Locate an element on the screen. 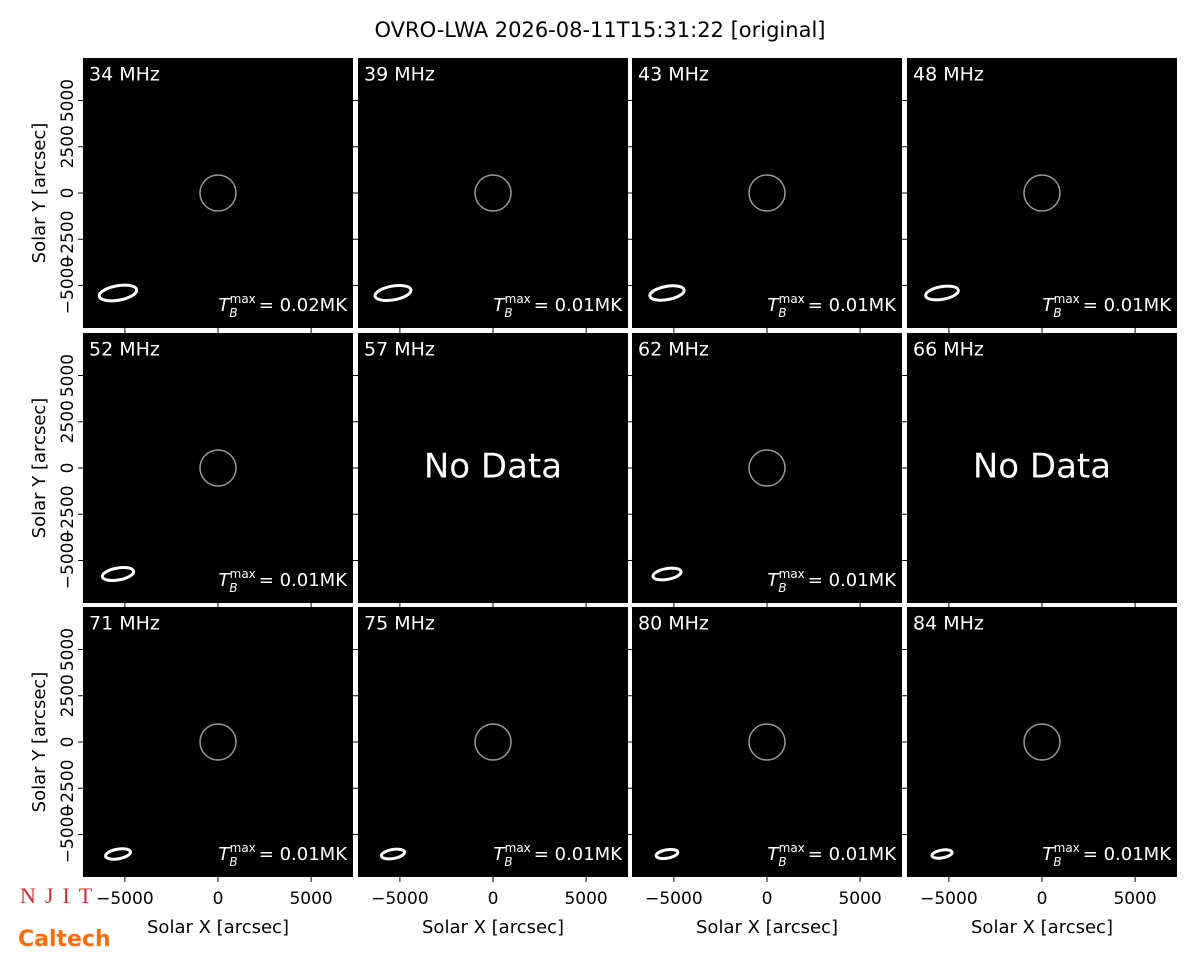  panel: TBmax = 0.01MK 48 MHz is located at coordinates (1039, 195).